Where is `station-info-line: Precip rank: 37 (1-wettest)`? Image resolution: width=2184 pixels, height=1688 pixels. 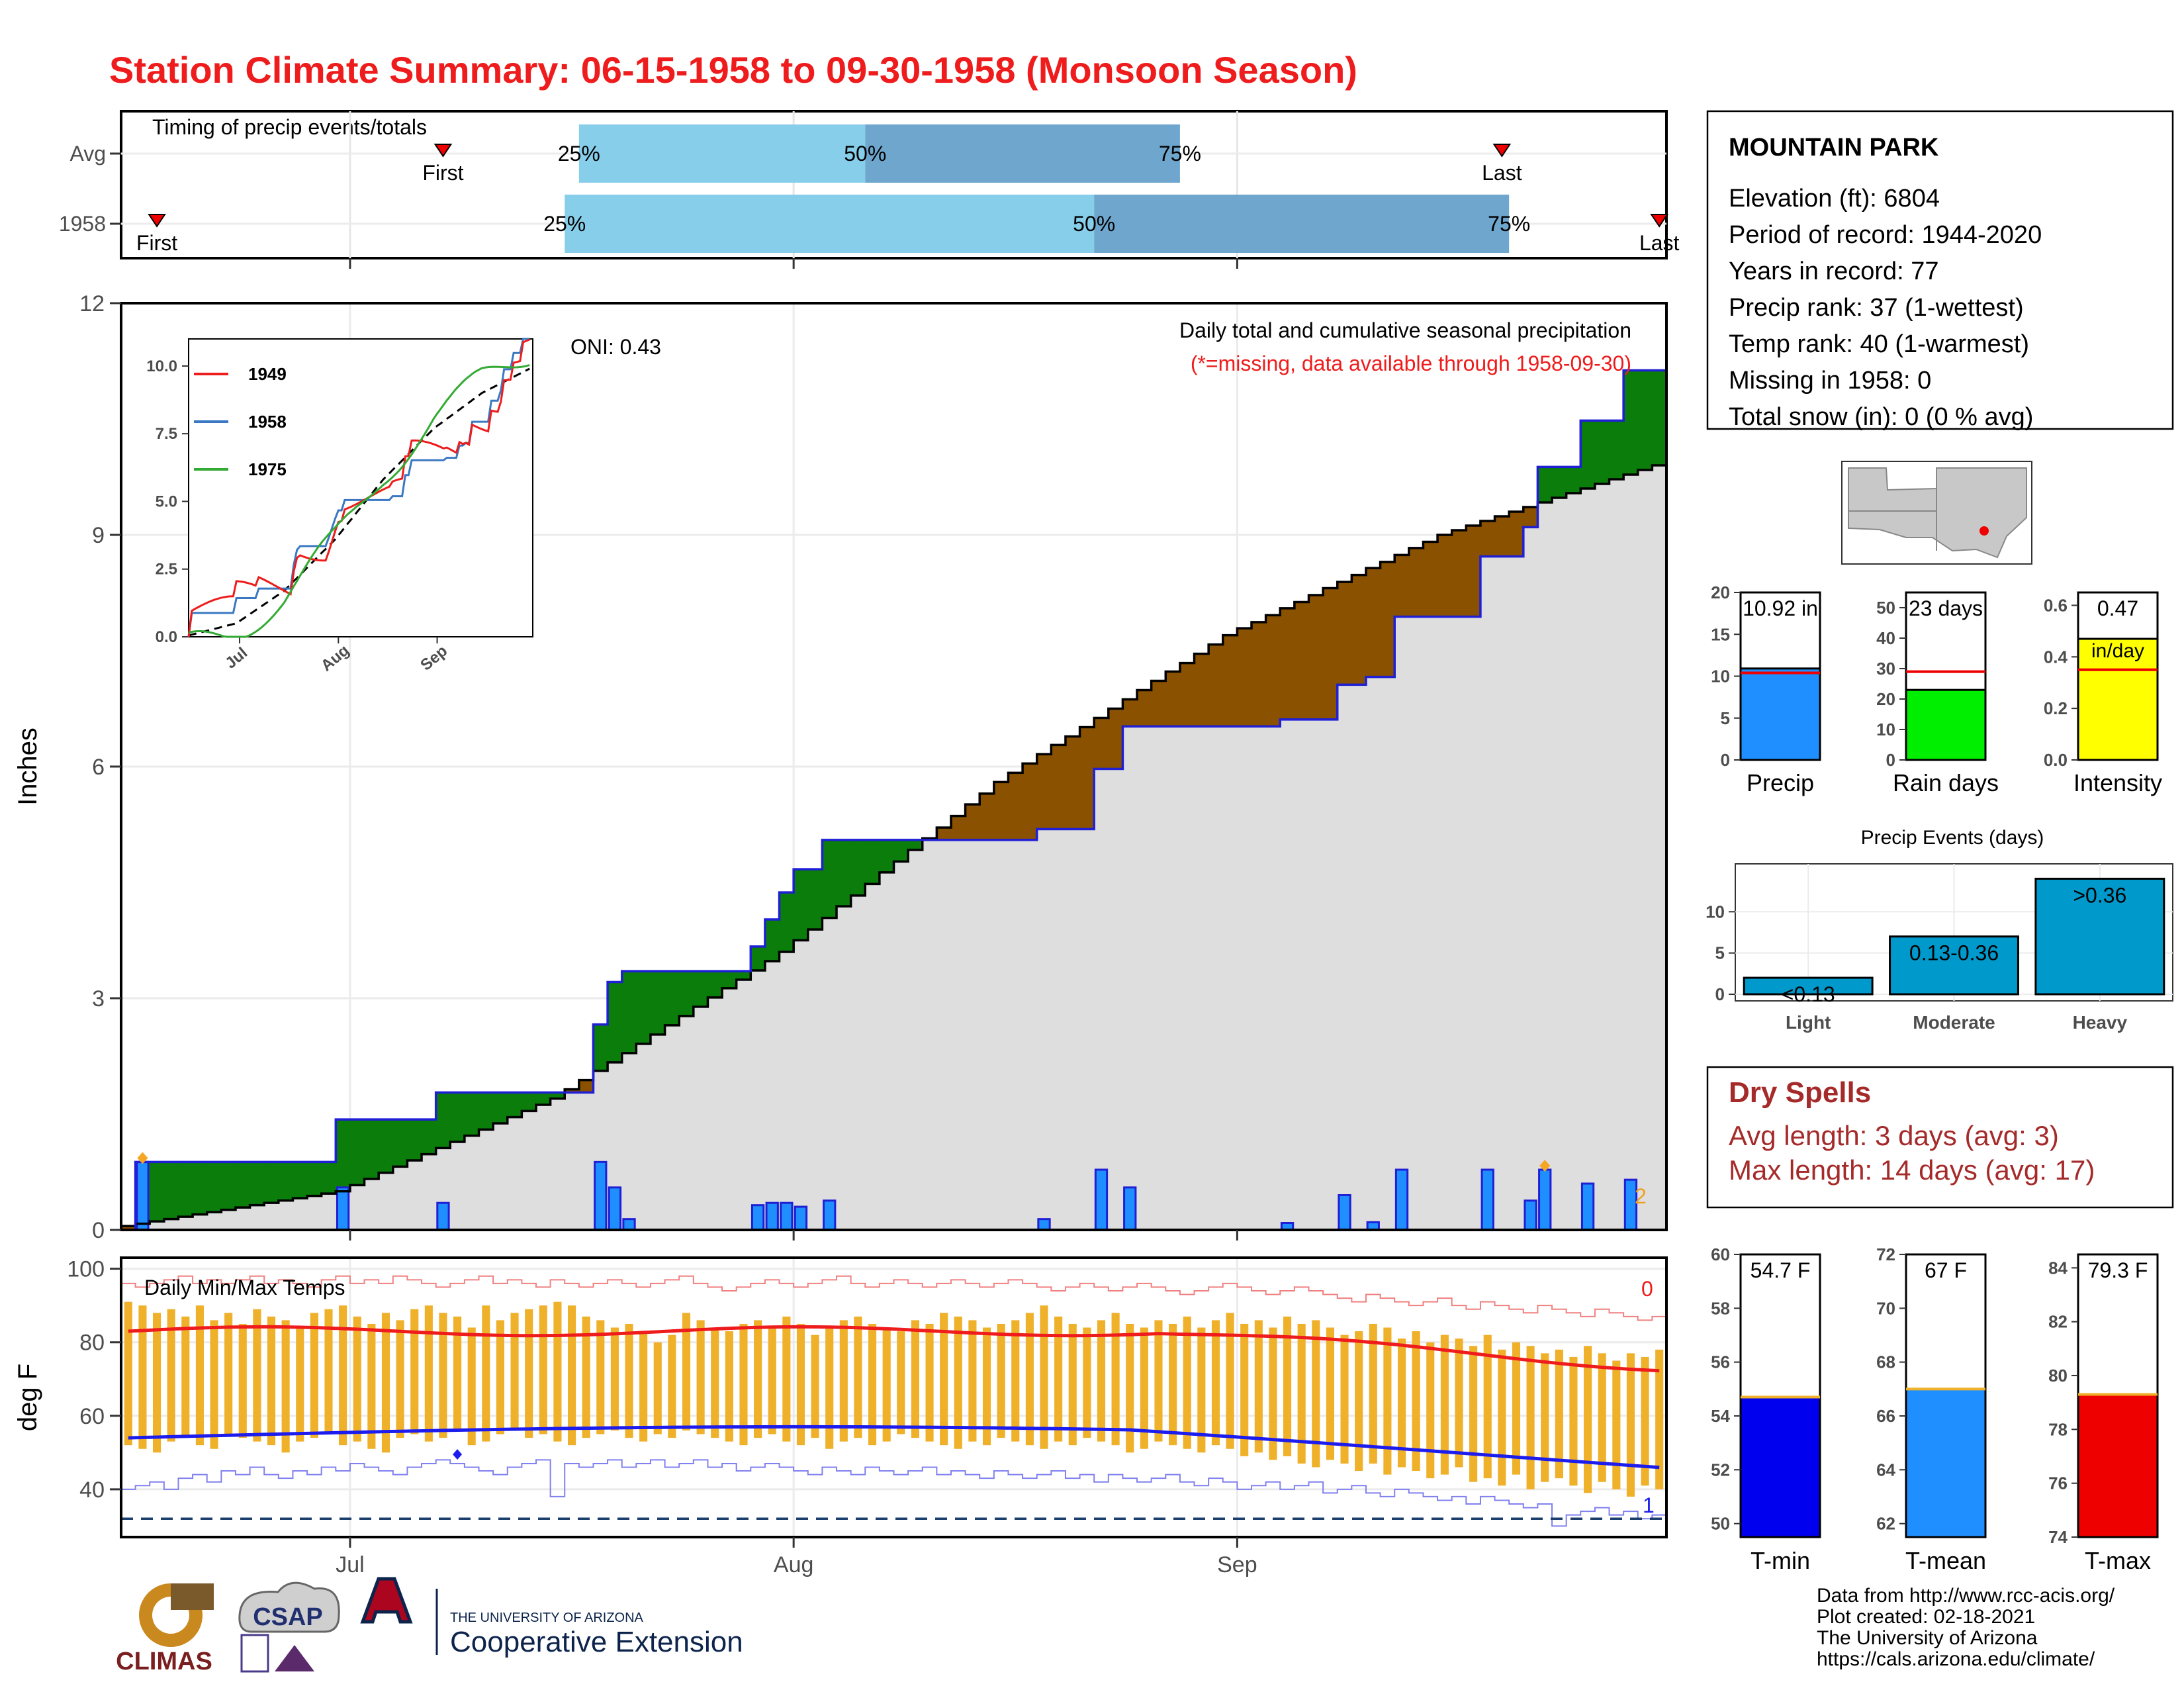
station-info-line: Precip rank: 37 (1-wettest) is located at coordinates (1877, 308).